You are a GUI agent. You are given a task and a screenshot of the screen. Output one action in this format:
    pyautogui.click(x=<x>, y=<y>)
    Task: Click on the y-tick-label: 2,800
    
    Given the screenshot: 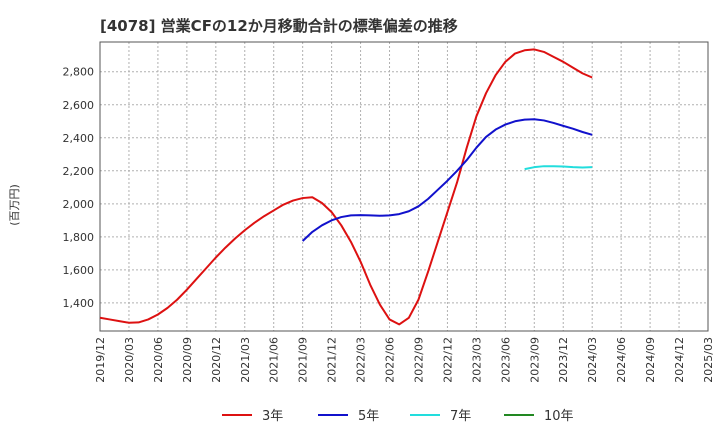 What is the action you would take?
    pyautogui.click(x=79, y=72)
    